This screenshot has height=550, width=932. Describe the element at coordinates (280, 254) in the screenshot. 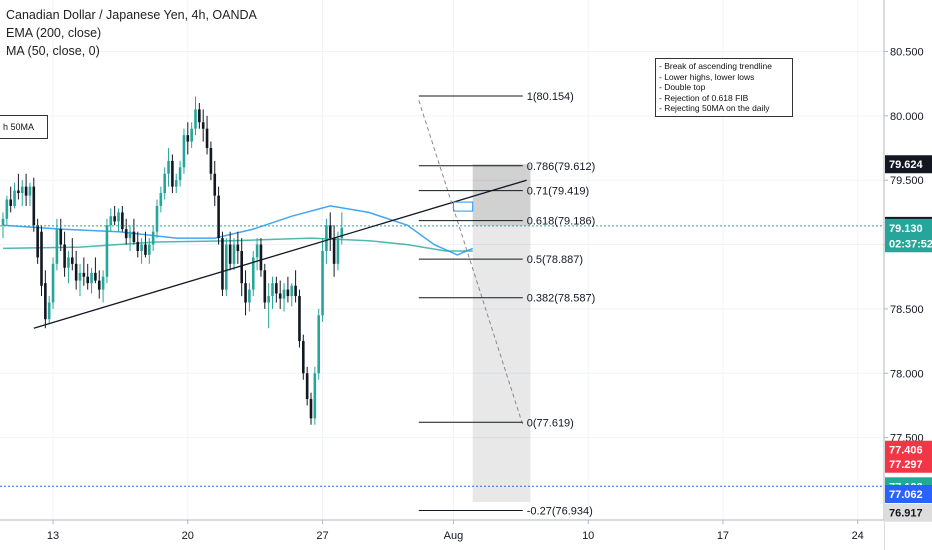

I see `ascending-trendline` at that location.